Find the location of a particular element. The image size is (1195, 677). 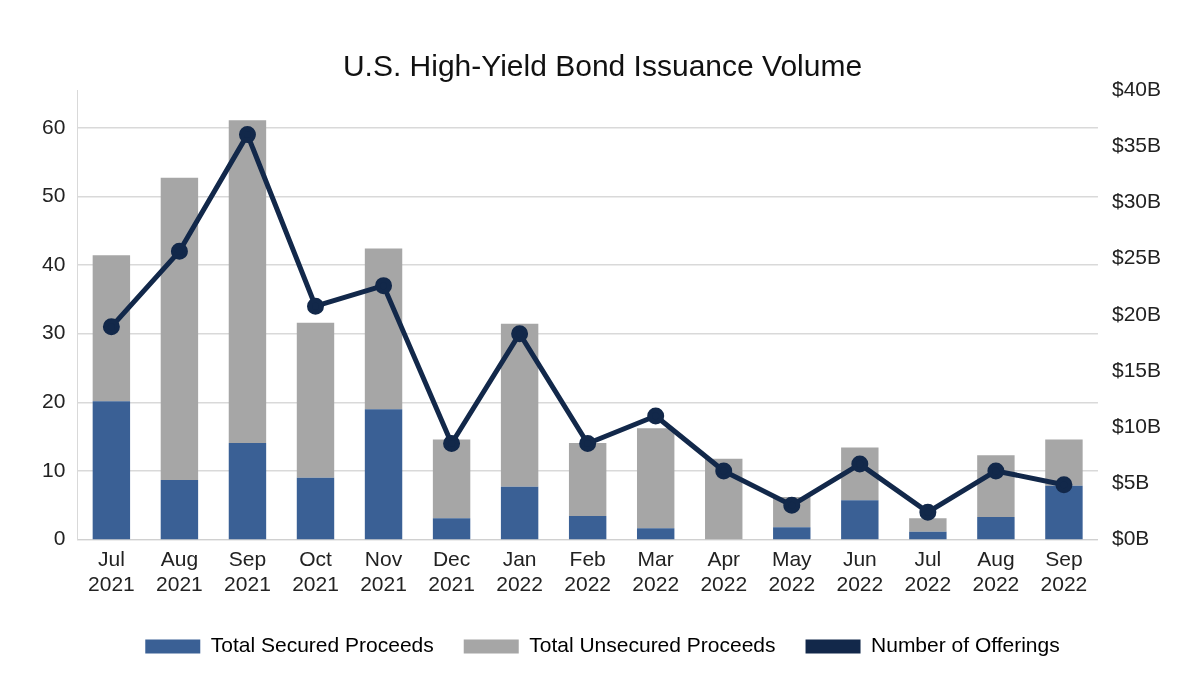

x-tick-label: Sep 2021 is located at coordinates (247, 571).